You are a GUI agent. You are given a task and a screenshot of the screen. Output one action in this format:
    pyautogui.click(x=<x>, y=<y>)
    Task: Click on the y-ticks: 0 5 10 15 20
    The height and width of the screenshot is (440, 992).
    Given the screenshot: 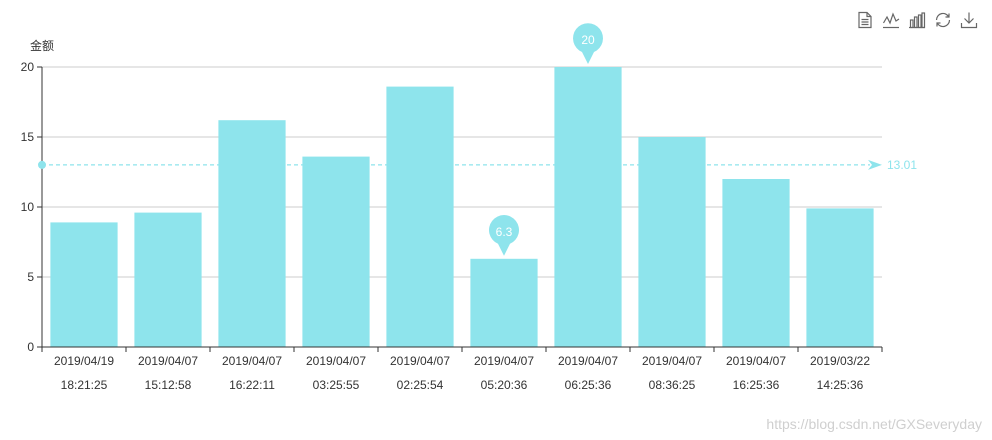 What is the action you would take?
    pyautogui.click(x=31, y=207)
    